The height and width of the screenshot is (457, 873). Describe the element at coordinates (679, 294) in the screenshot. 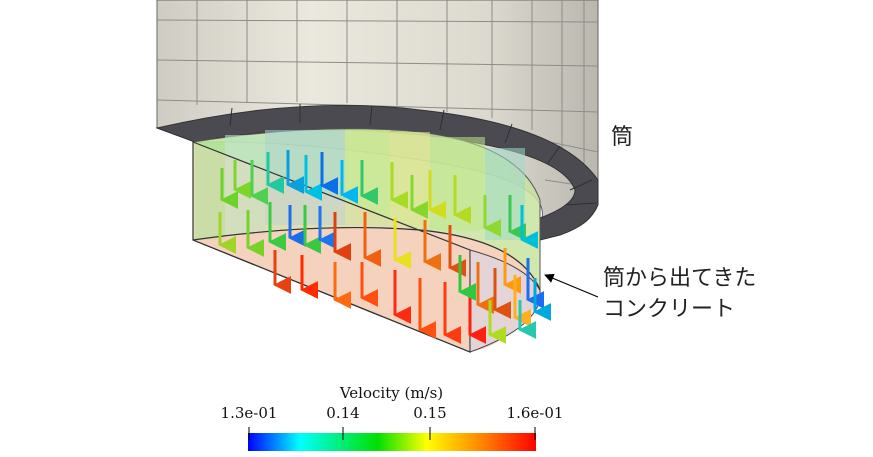

I see `concrete-label: 筒から出てきた コンクリート` at that location.